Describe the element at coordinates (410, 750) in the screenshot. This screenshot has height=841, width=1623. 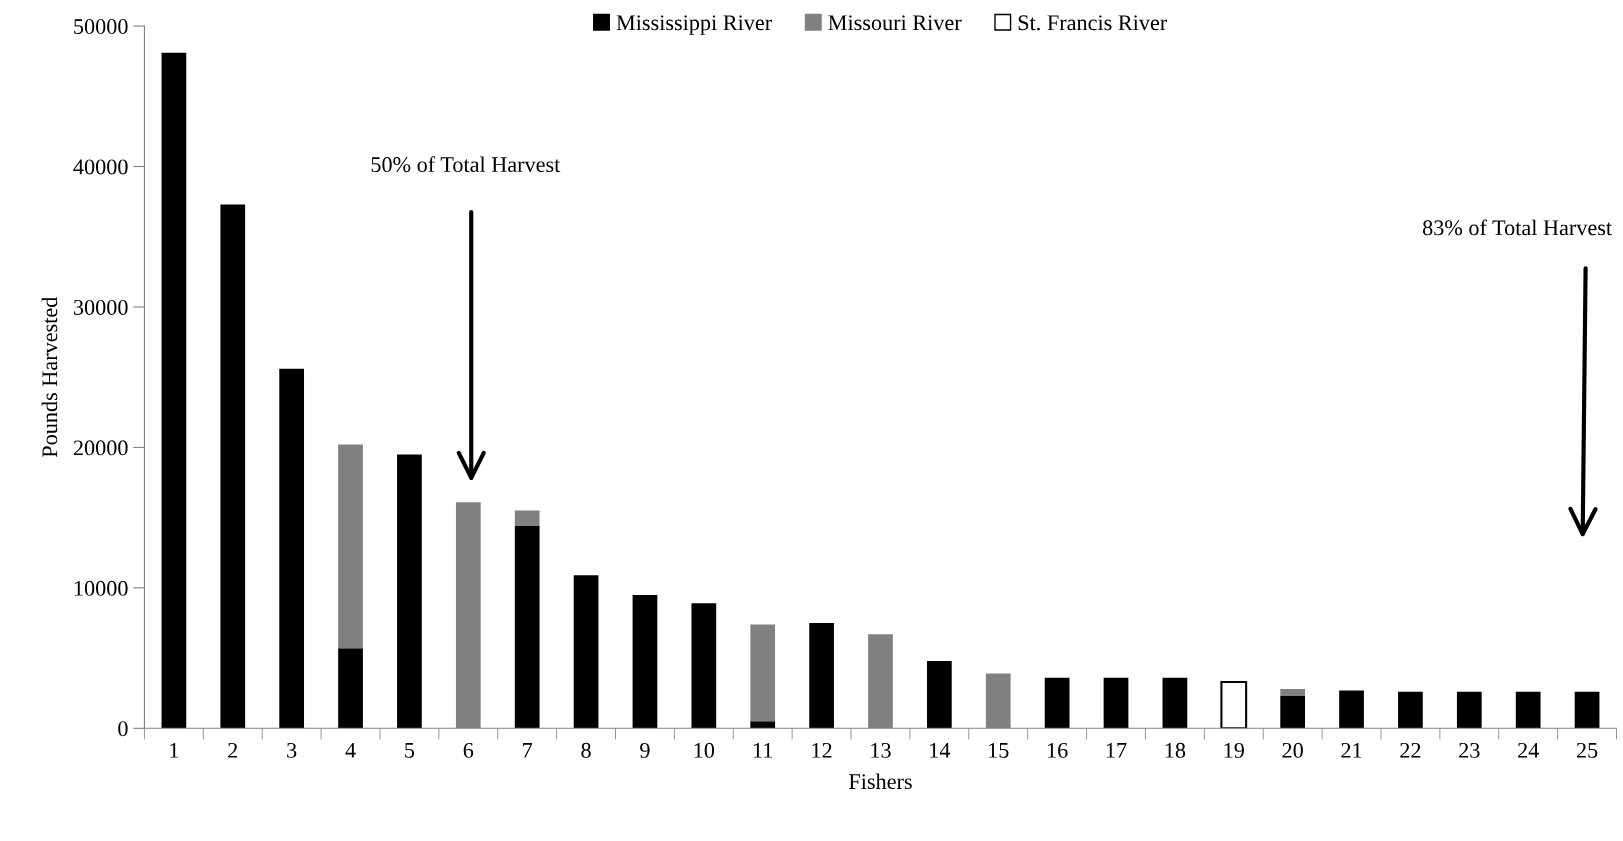
I see `x-tick-label: 5` at that location.